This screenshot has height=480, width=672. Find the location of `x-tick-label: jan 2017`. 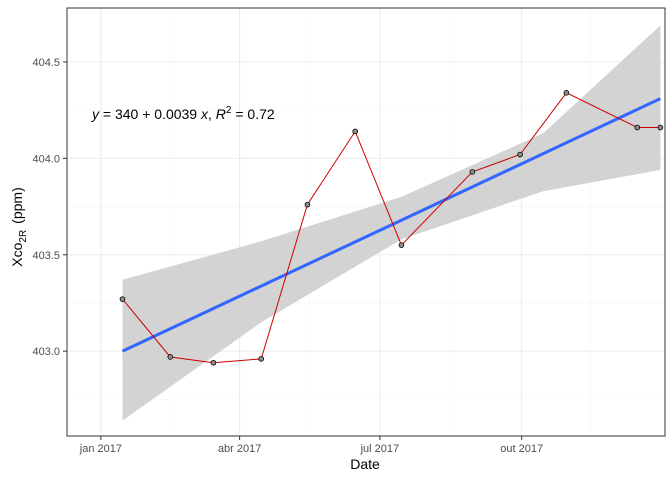

x-tick-label: jan 2017 is located at coordinates (100, 449).